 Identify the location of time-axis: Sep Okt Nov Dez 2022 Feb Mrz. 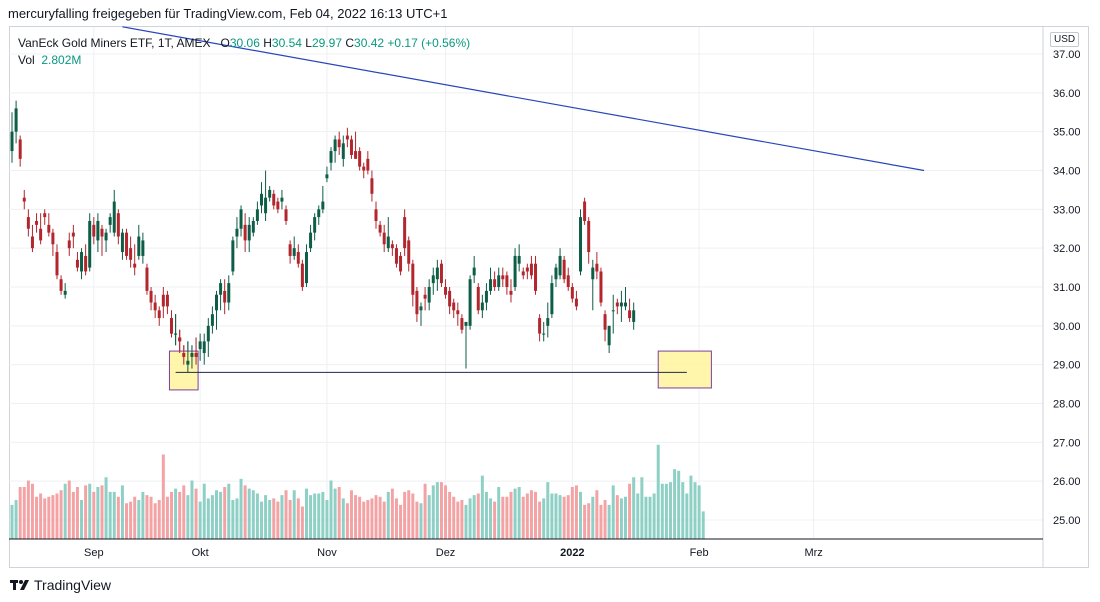
(453, 553).